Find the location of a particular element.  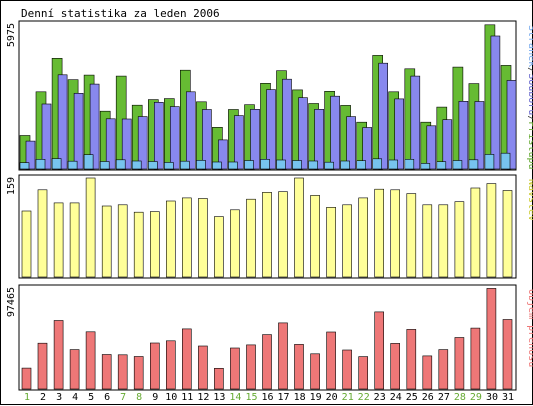

x-tick-label-day-11: 11 is located at coordinates (187, 397).